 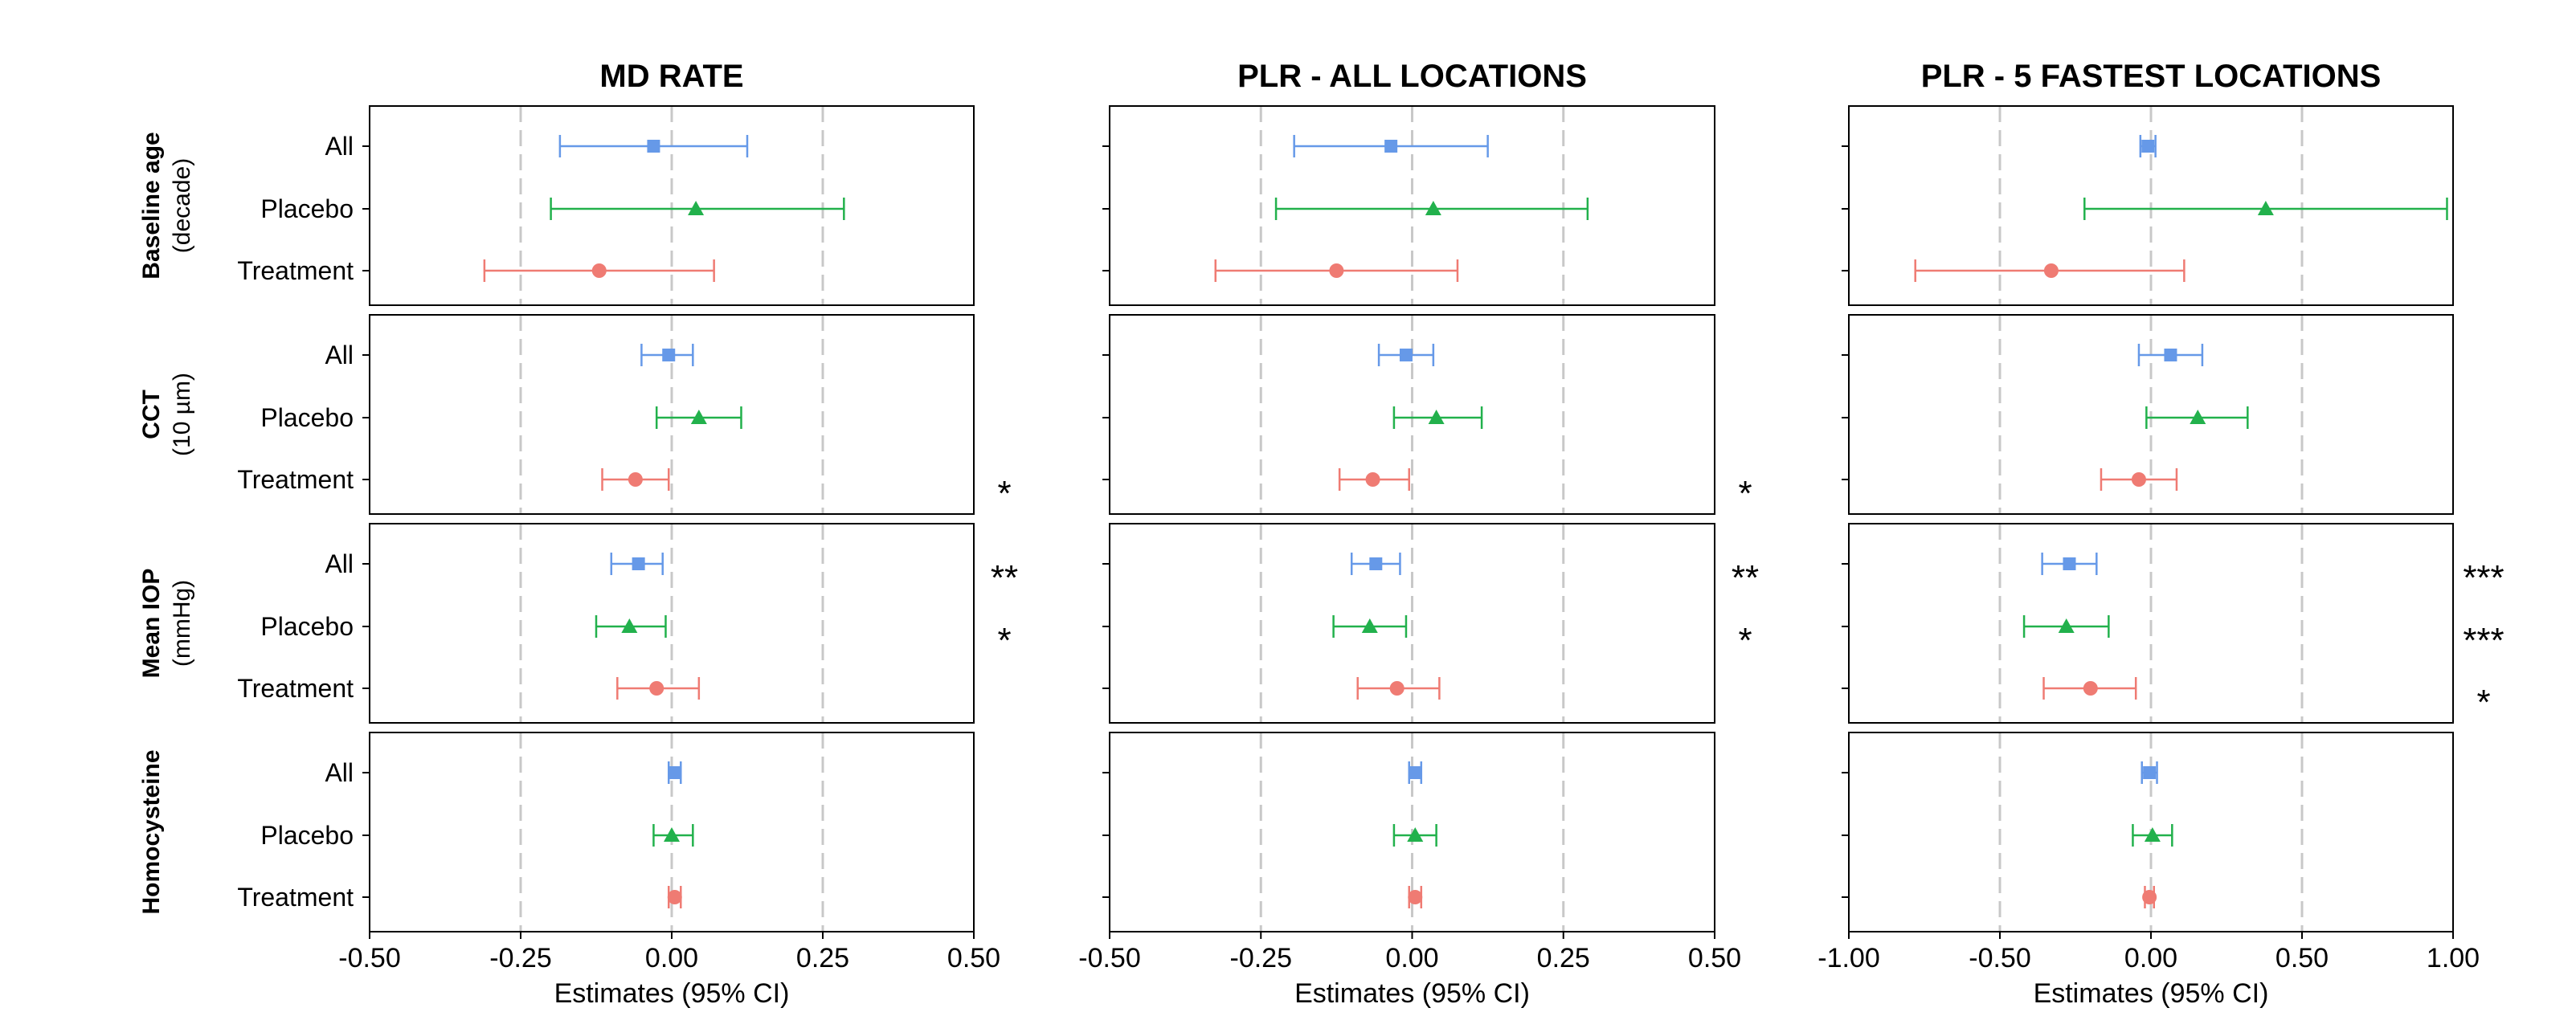 I want to click on x-tick-label: 1.00, so click(x=2453, y=958).